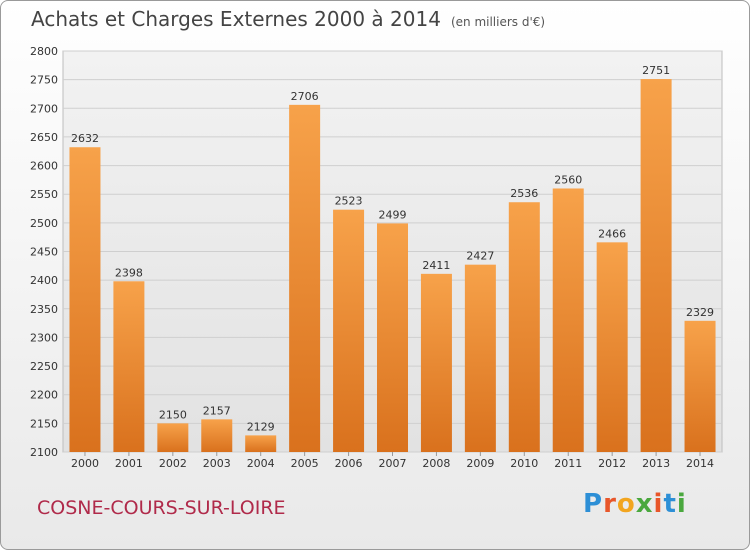  What do you see at coordinates (305, 278) in the screenshot?
I see `bar-2005` at bounding box center [305, 278].